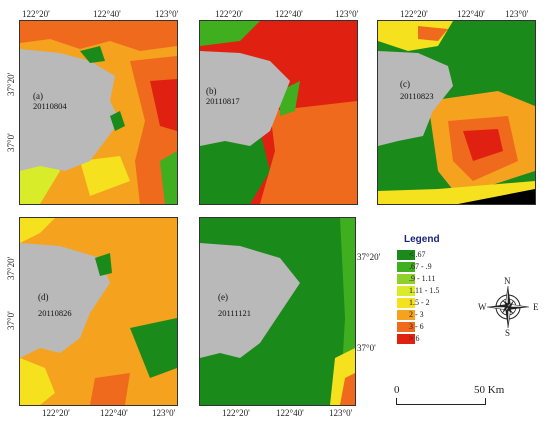 The image size is (550, 426). I want to click on panel-a-letter: (a), so click(38, 96).